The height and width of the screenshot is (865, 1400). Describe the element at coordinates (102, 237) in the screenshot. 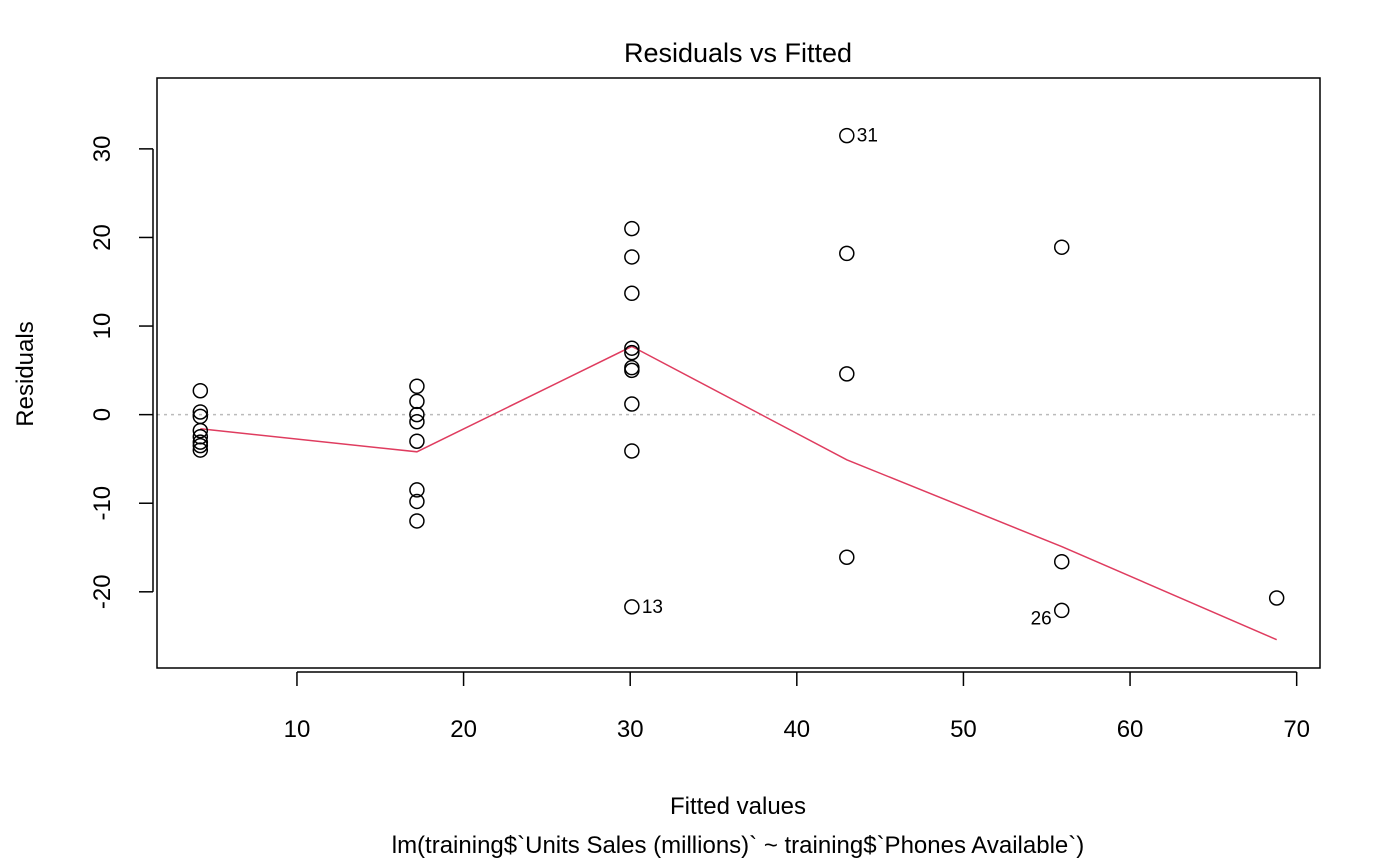

I see `y-tick-label: 20` at that location.